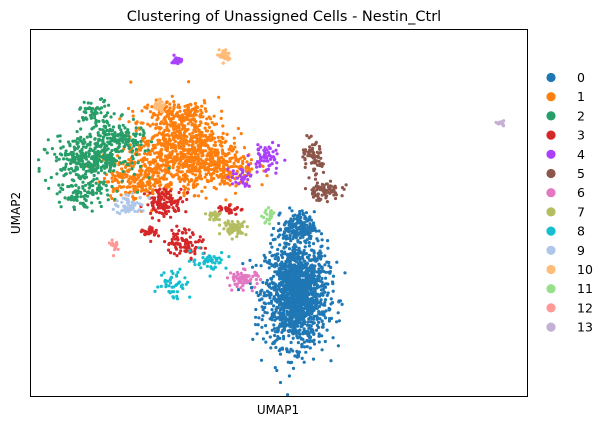 The width and height of the screenshot is (610, 429). What do you see at coordinates (237, 286) in the screenshot?
I see `cluster-6-point` at bounding box center [237, 286].